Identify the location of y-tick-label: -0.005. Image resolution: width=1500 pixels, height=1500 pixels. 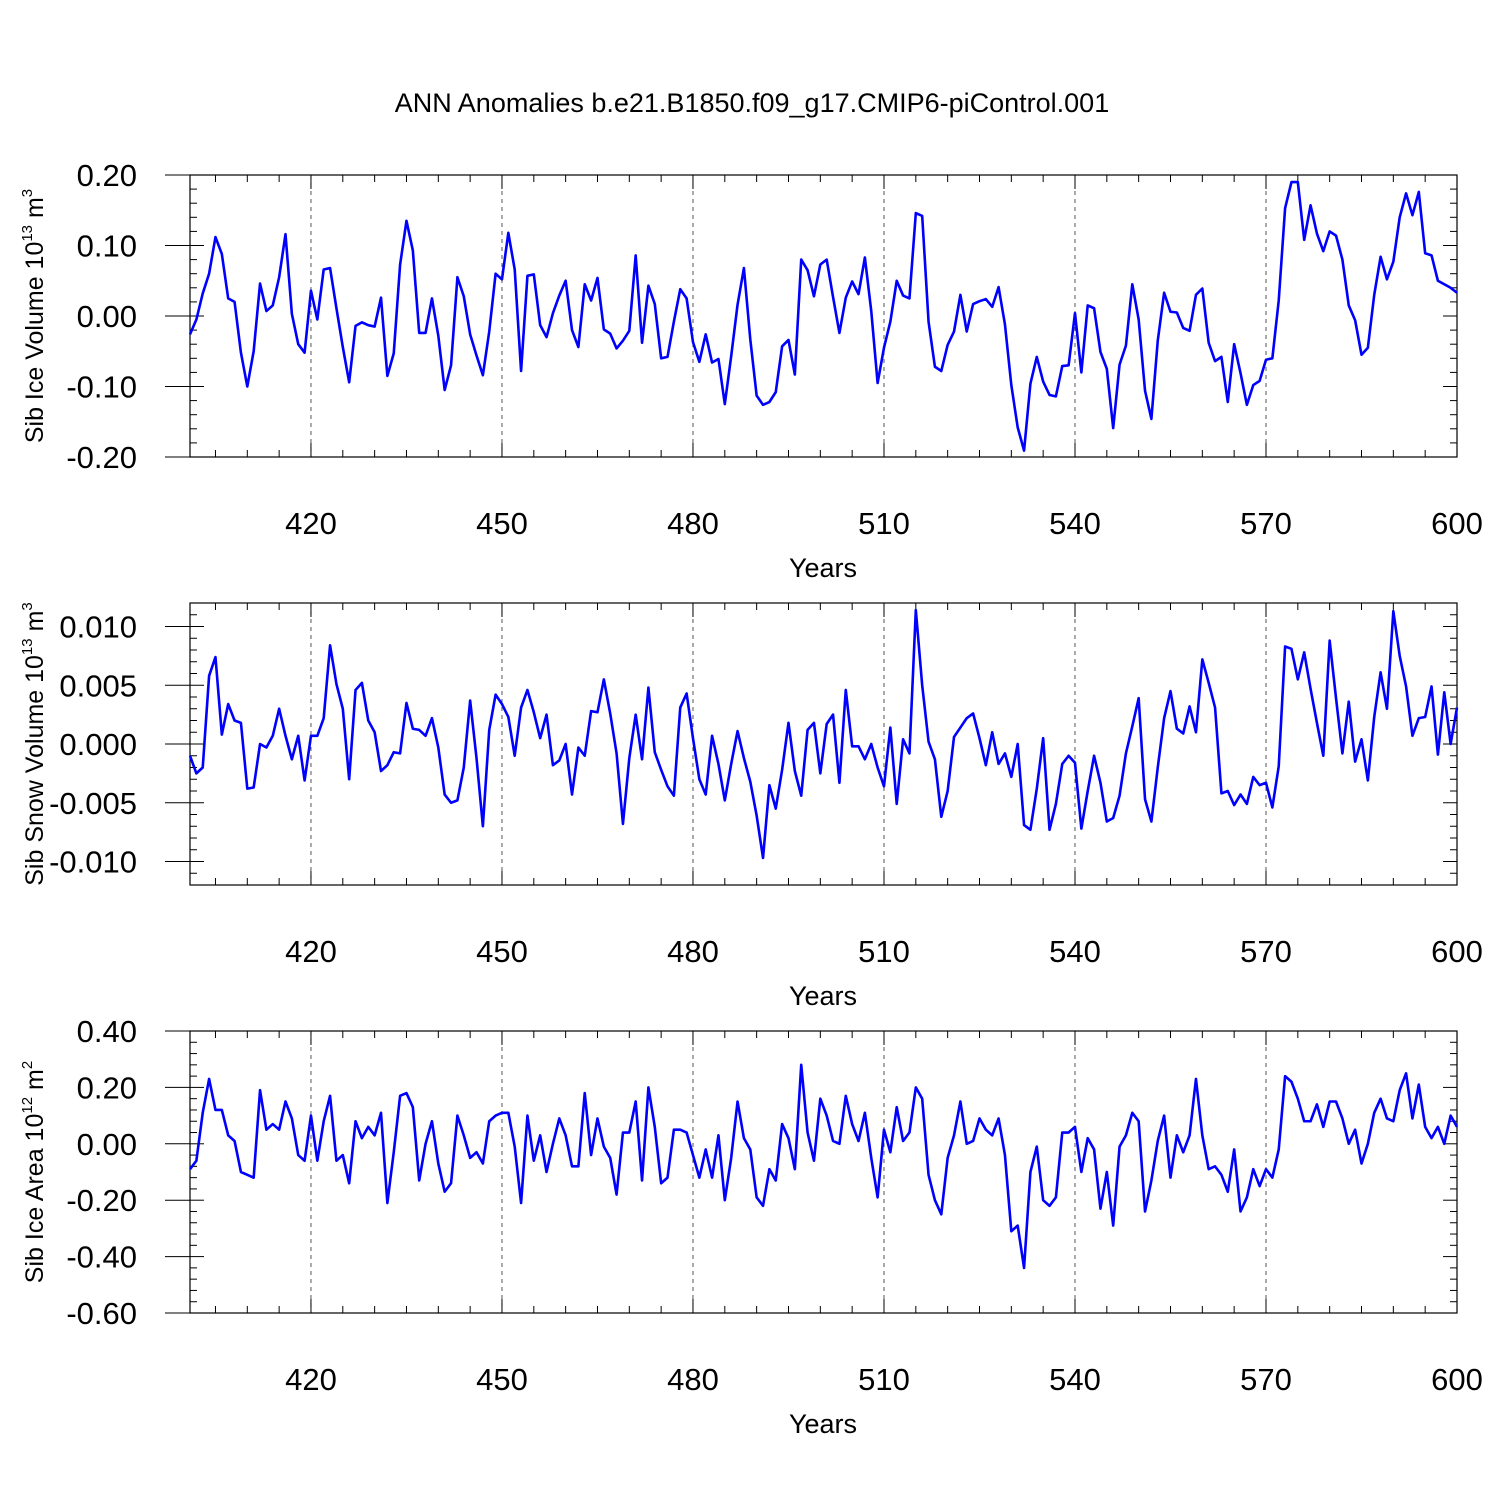
(93, 803).